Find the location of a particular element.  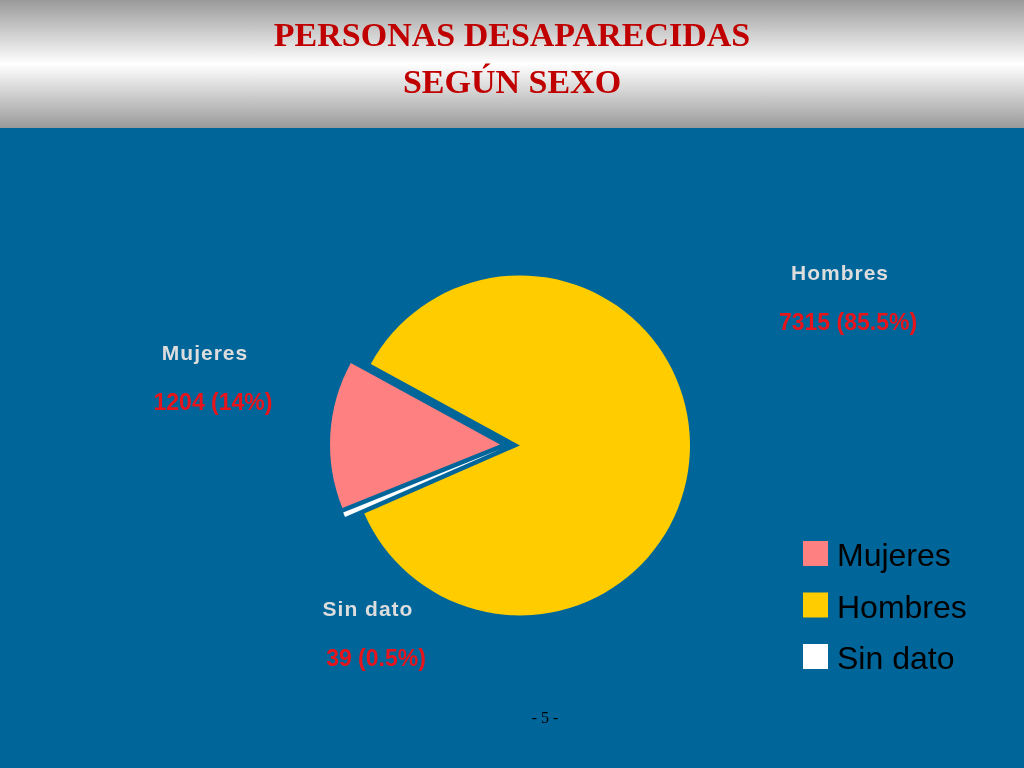

legend-label: Hombres is located at coordinates (902, 606).